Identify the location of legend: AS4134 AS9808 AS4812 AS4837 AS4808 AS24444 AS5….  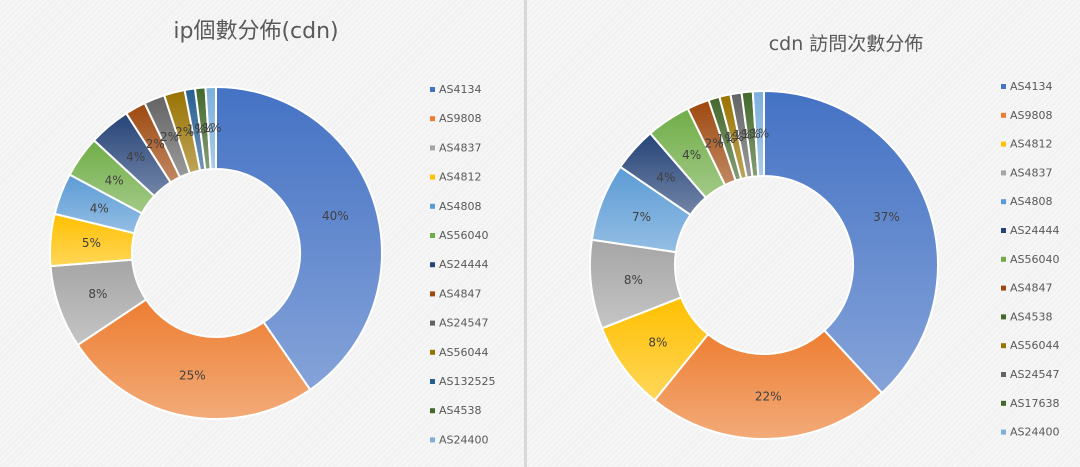
(1030, 259).